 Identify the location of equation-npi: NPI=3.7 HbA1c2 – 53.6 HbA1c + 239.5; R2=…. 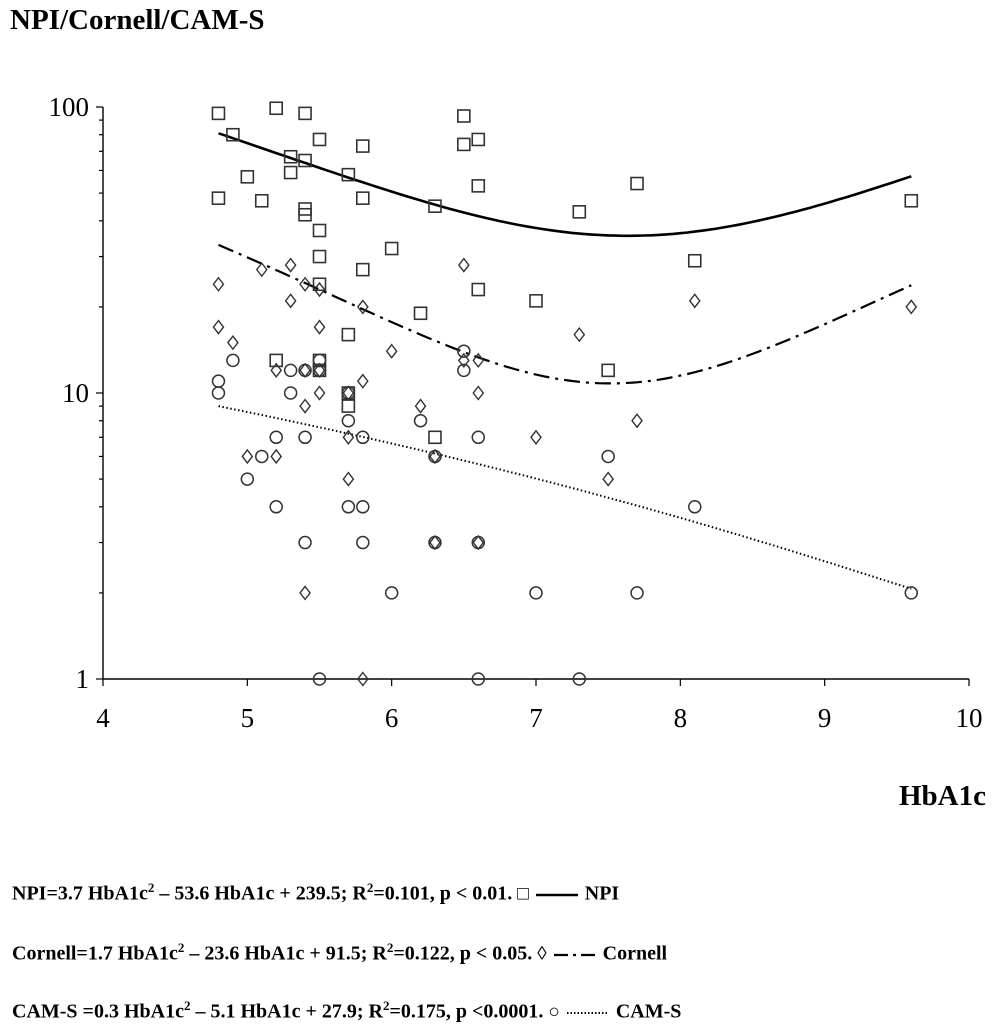
(316, 892).